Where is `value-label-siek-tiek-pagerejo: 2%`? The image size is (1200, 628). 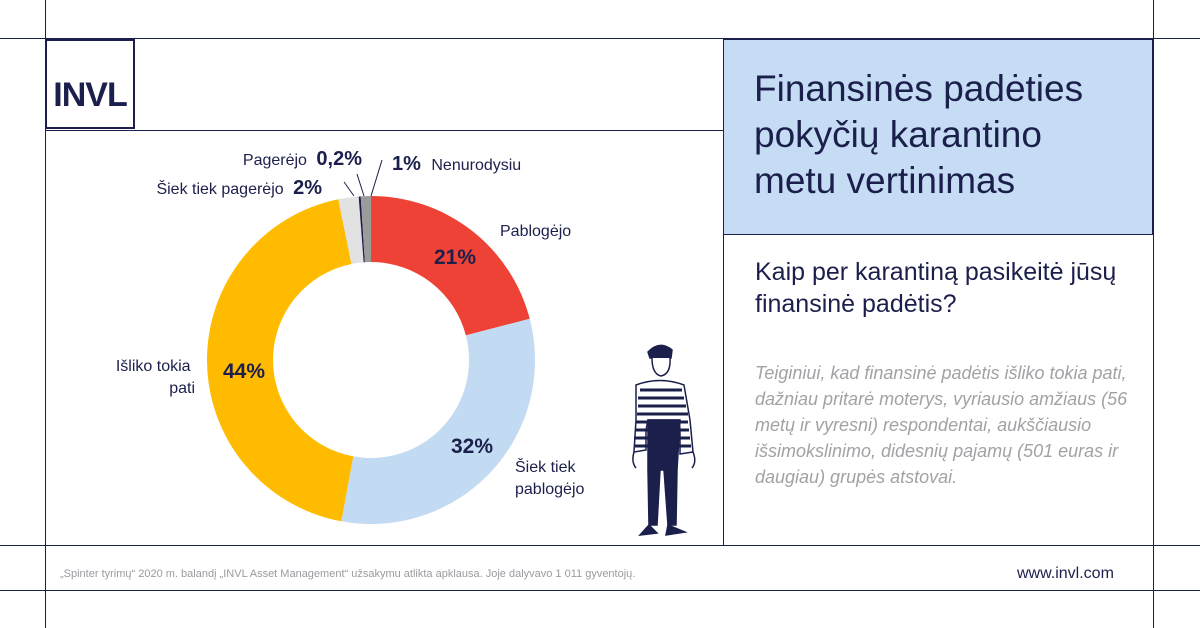 value-label-siek-tiek-pagerejo: 2% is located at coordinates (307, 188).